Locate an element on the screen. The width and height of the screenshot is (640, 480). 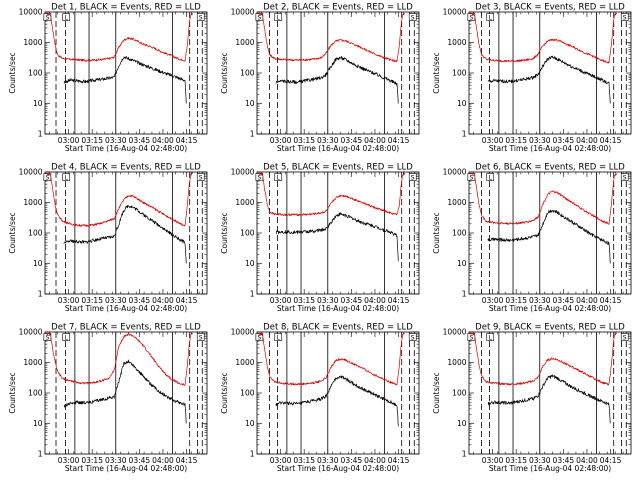
panel-title: Det 6, BLACK = Events, RED = LLD is located at coordinates (550, 168).